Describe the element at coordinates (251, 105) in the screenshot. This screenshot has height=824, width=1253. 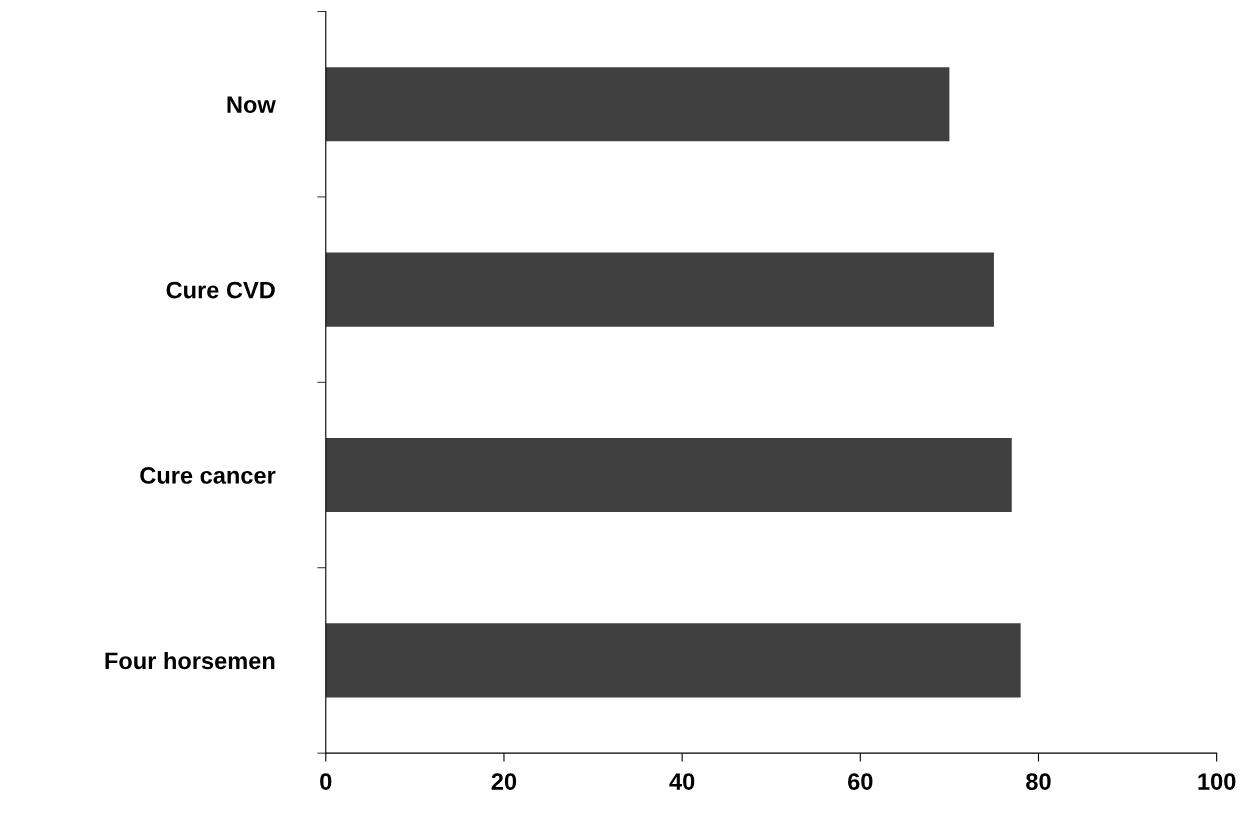
I see `y-tick-label: Now` at that location.